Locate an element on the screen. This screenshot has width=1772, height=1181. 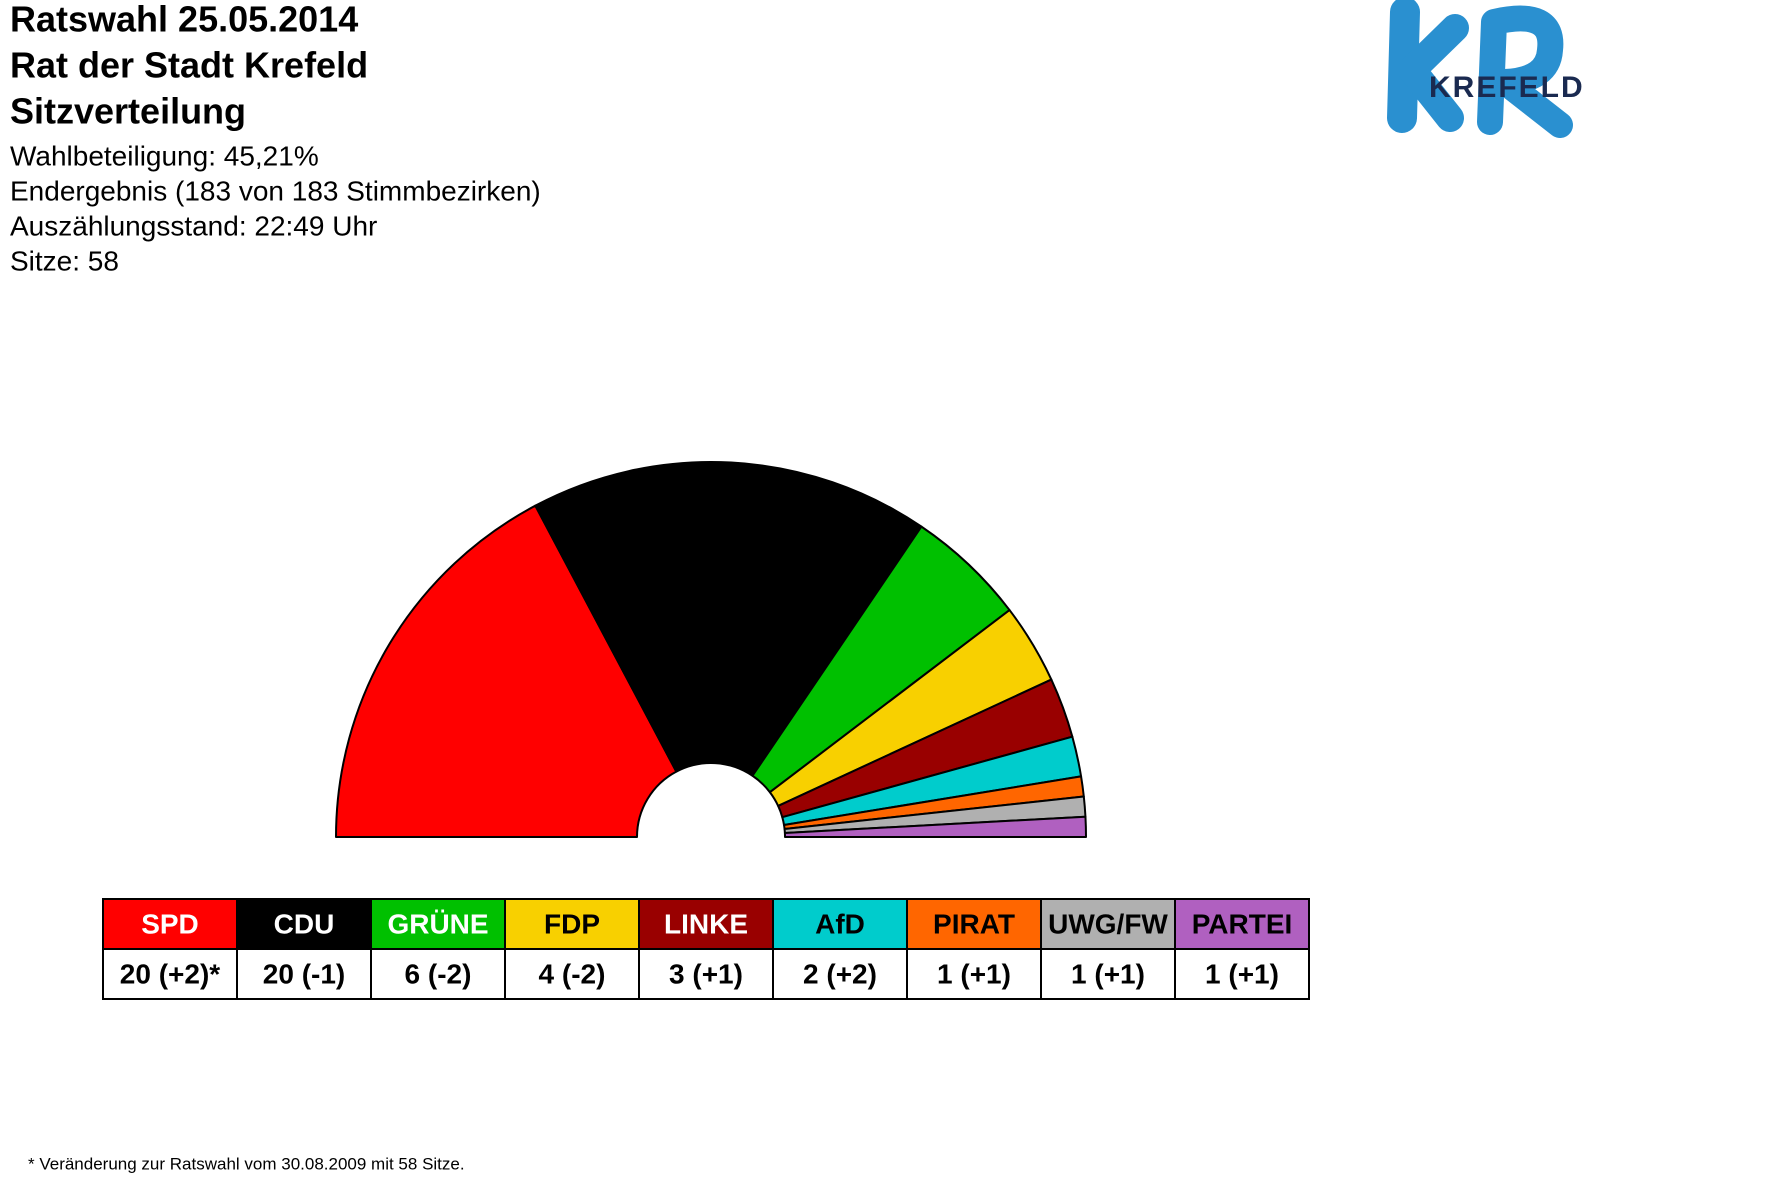
legend-label: UWG/FW is located at coordinates (1108, 923).